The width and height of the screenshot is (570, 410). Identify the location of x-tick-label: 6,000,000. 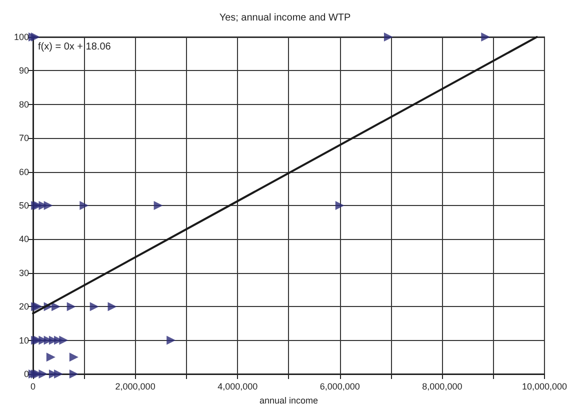
(340, 387).